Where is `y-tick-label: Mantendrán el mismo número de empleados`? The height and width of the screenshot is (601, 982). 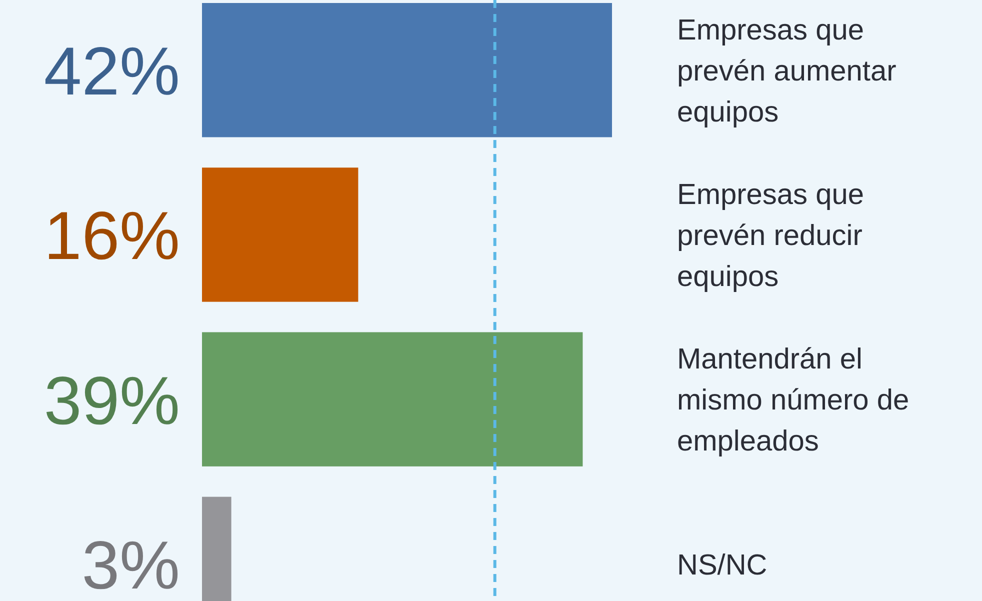 y-tick-label: Mantendrán el mismo número de empleados is located at coordinates (793, 401).